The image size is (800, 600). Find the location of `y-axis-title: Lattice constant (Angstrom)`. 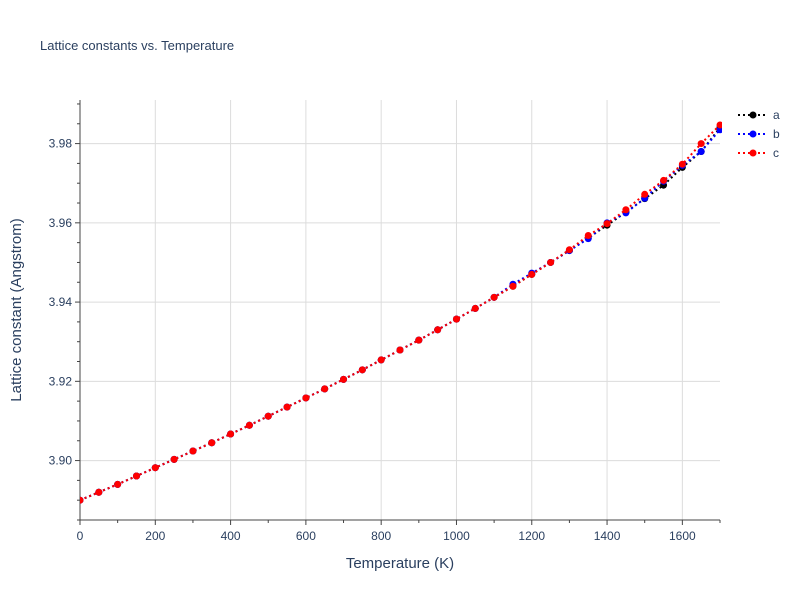

y-axis-title: Lattice constant (Angstrom) is located at coordinates (16, 309).